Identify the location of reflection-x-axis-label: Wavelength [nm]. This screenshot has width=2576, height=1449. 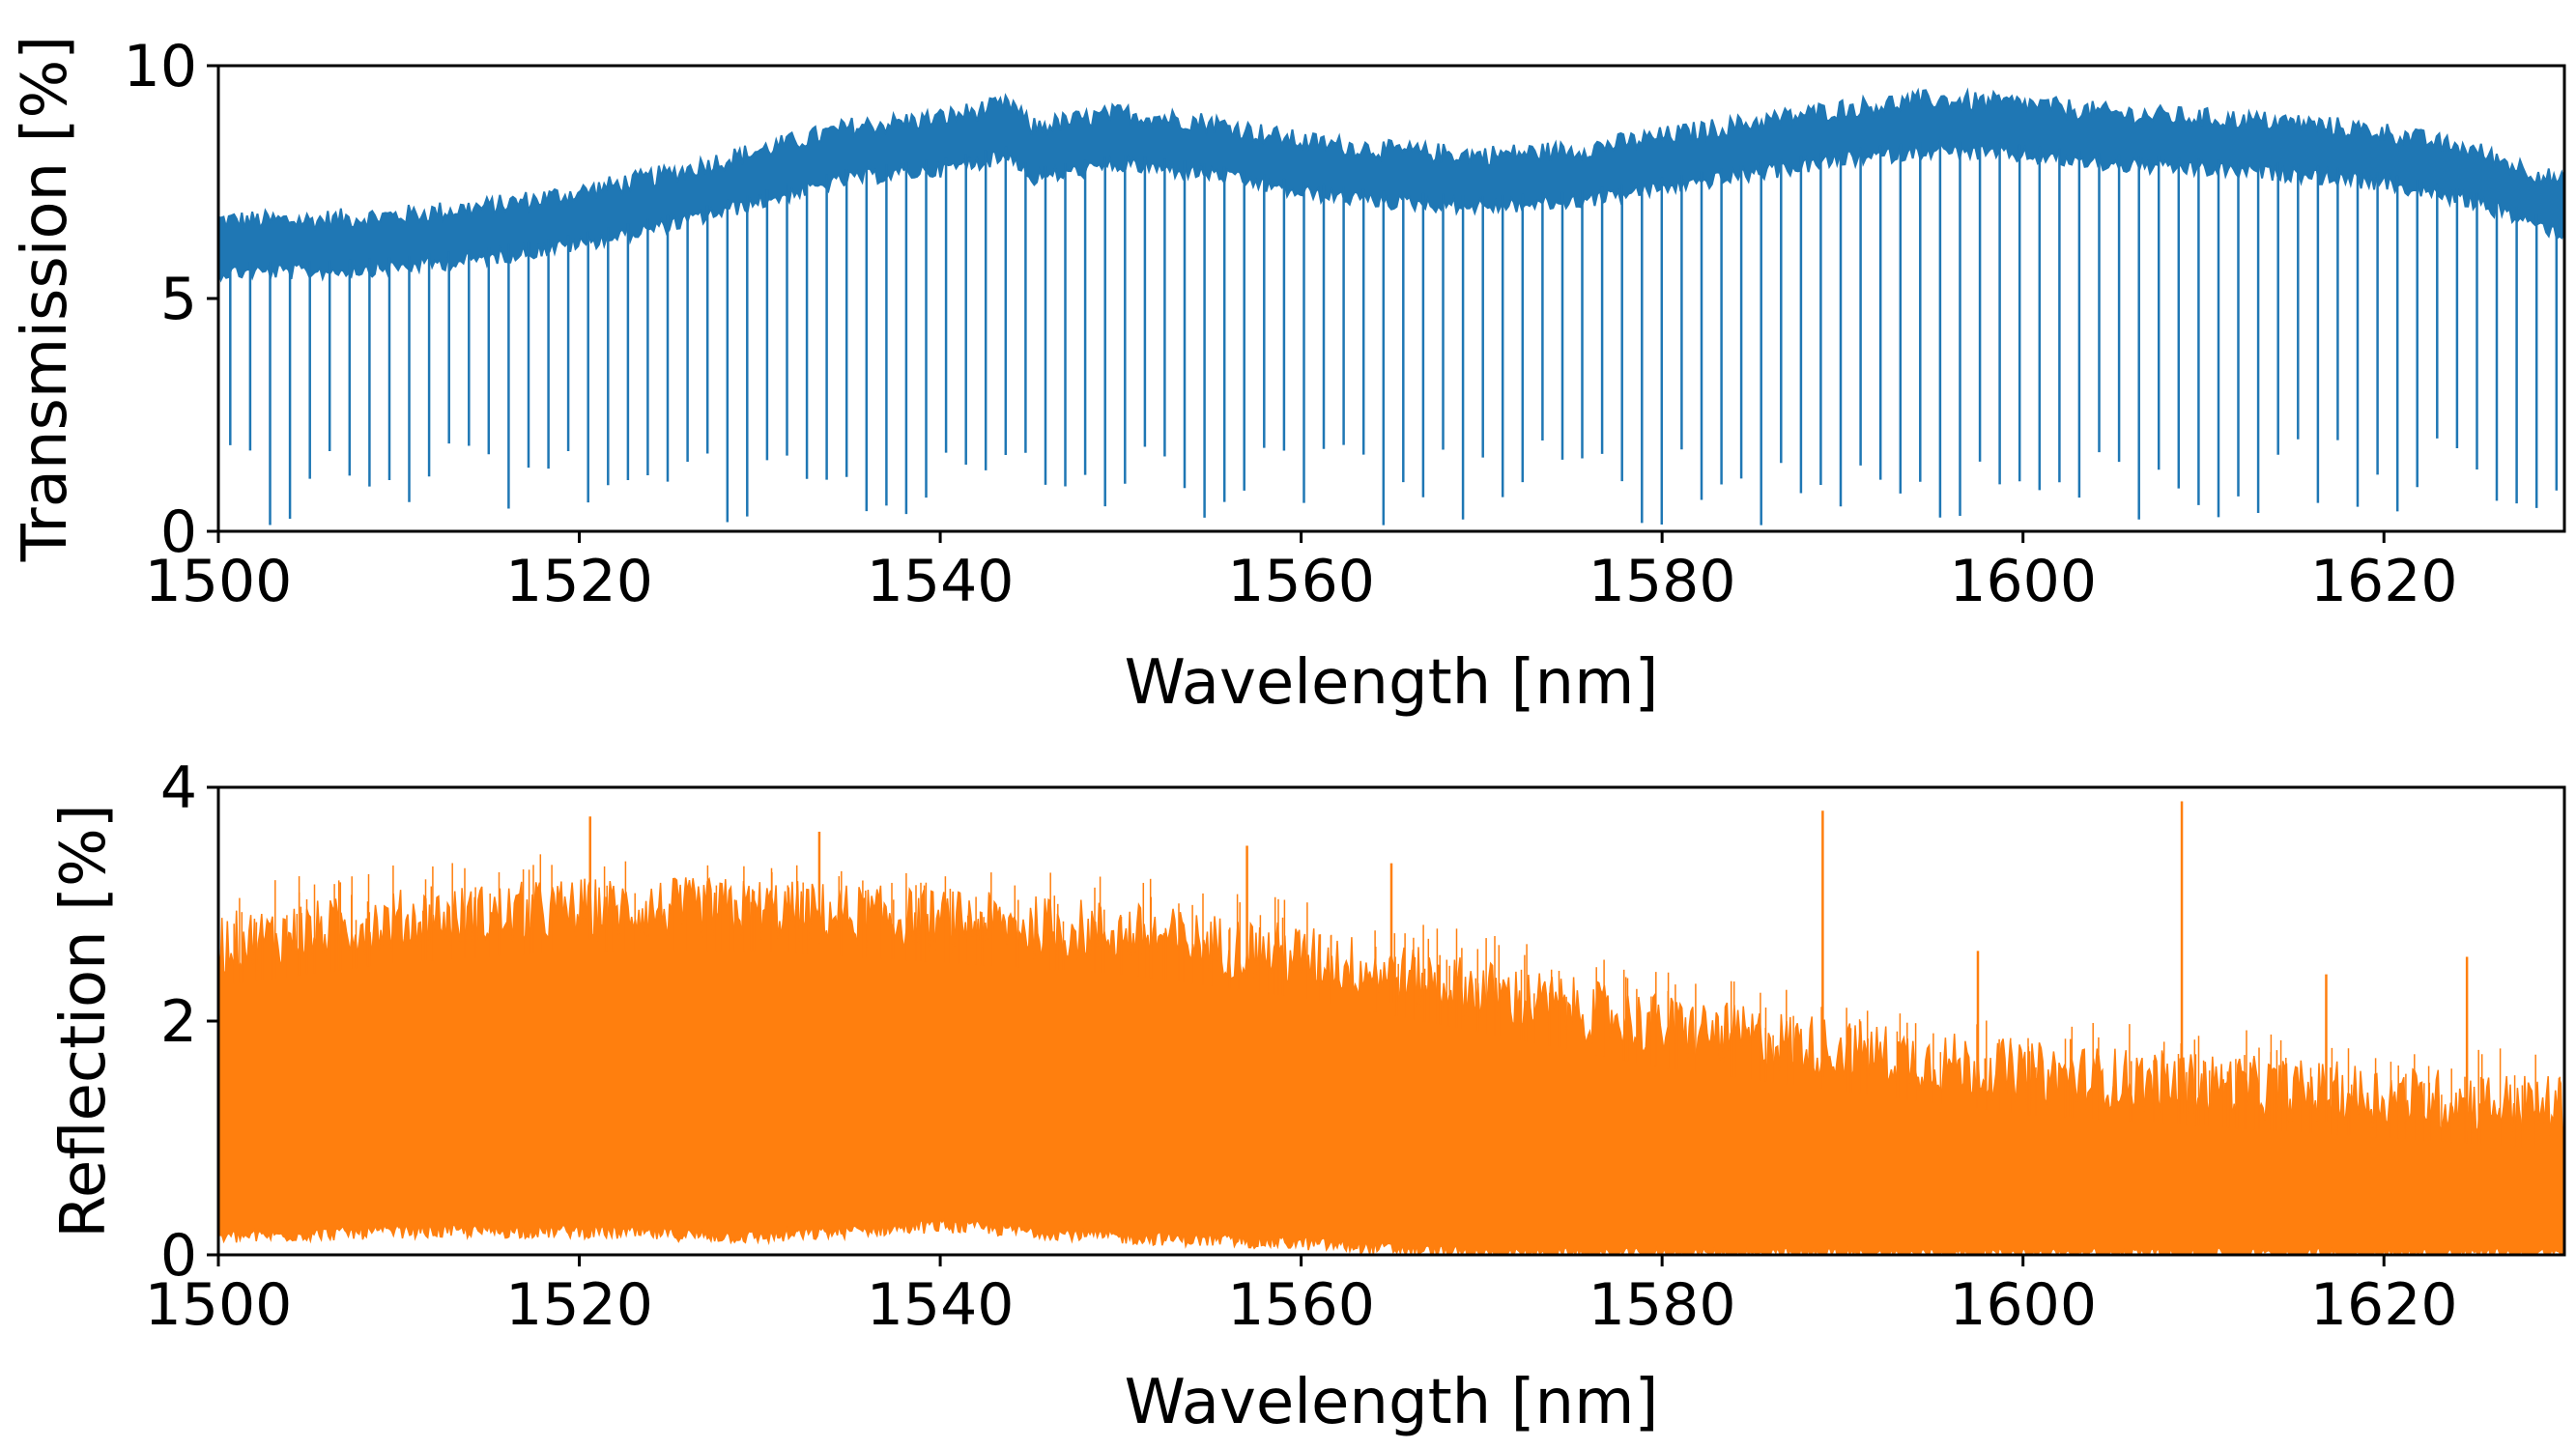
(1392, 1402).